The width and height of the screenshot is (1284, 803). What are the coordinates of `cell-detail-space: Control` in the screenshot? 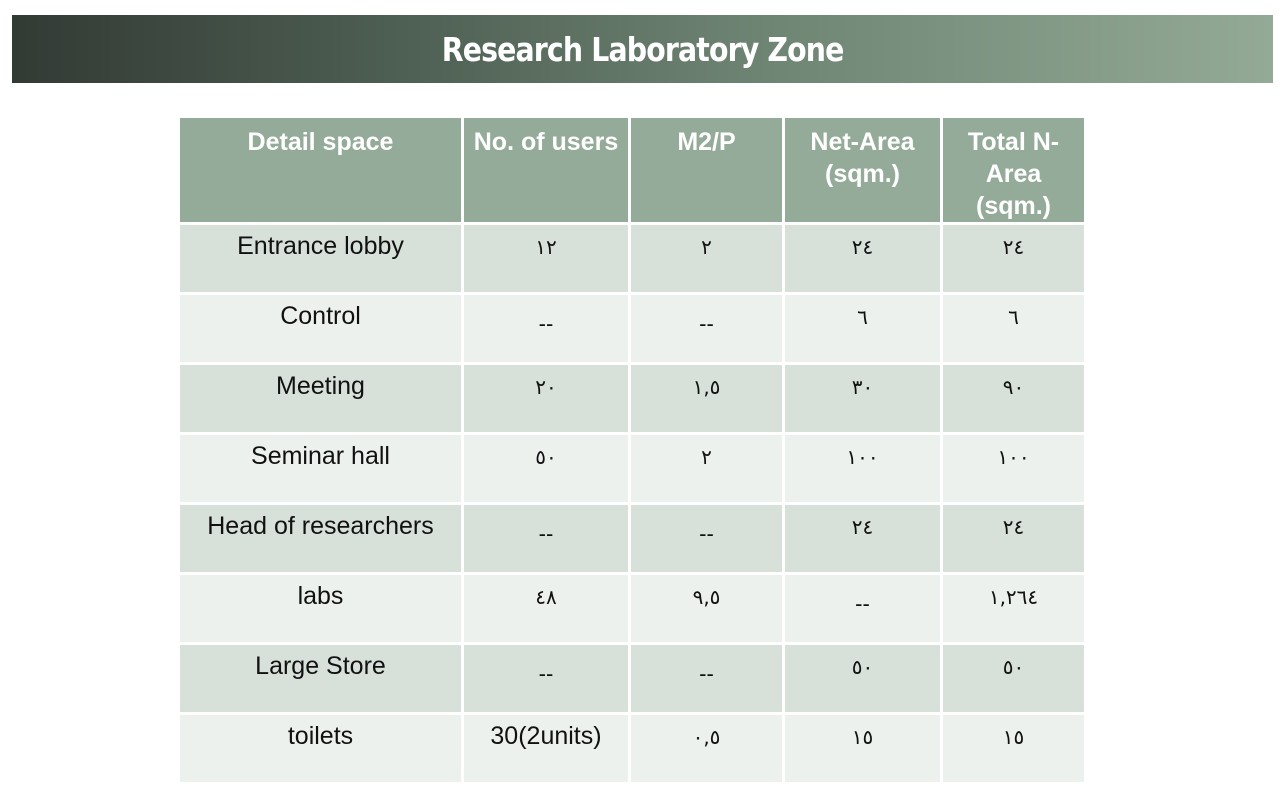 It's located at (320, 328).